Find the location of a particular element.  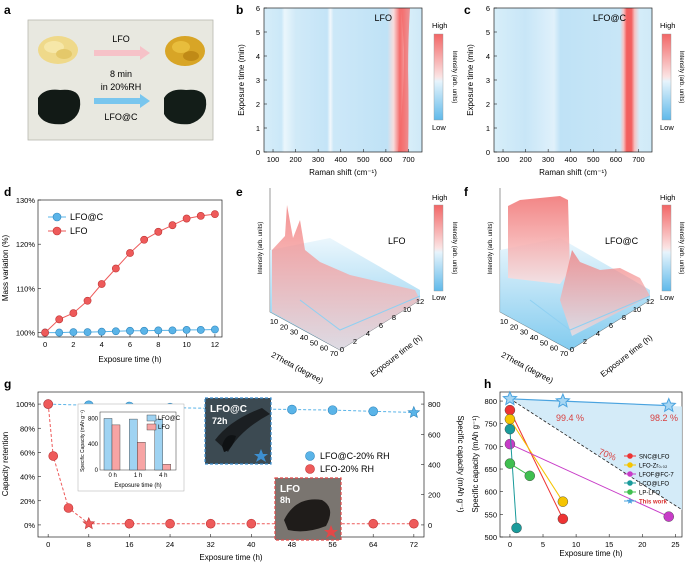

y-tick-label: 10 is located at coordinates (637, 309).